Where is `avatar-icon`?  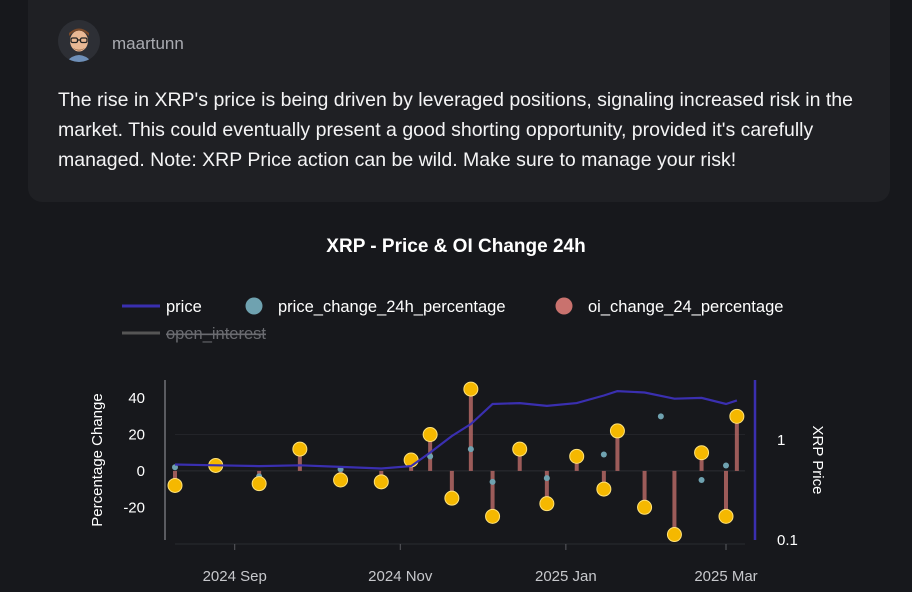 avatar-icon is located at coordinates (79, 41).